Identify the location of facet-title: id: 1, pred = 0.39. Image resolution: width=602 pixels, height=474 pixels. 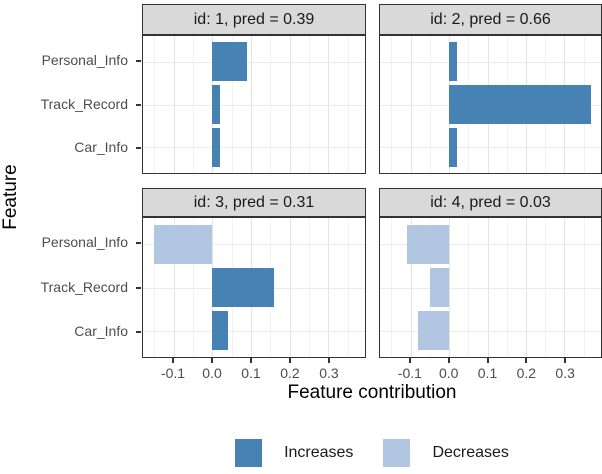
(254, 19).